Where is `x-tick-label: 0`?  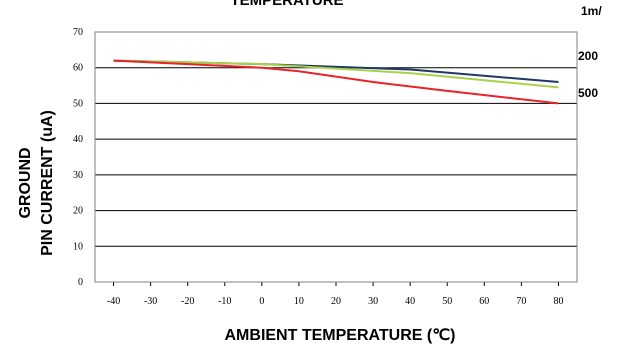 x-tick-label: 0 is located at coordinates (261, 301).